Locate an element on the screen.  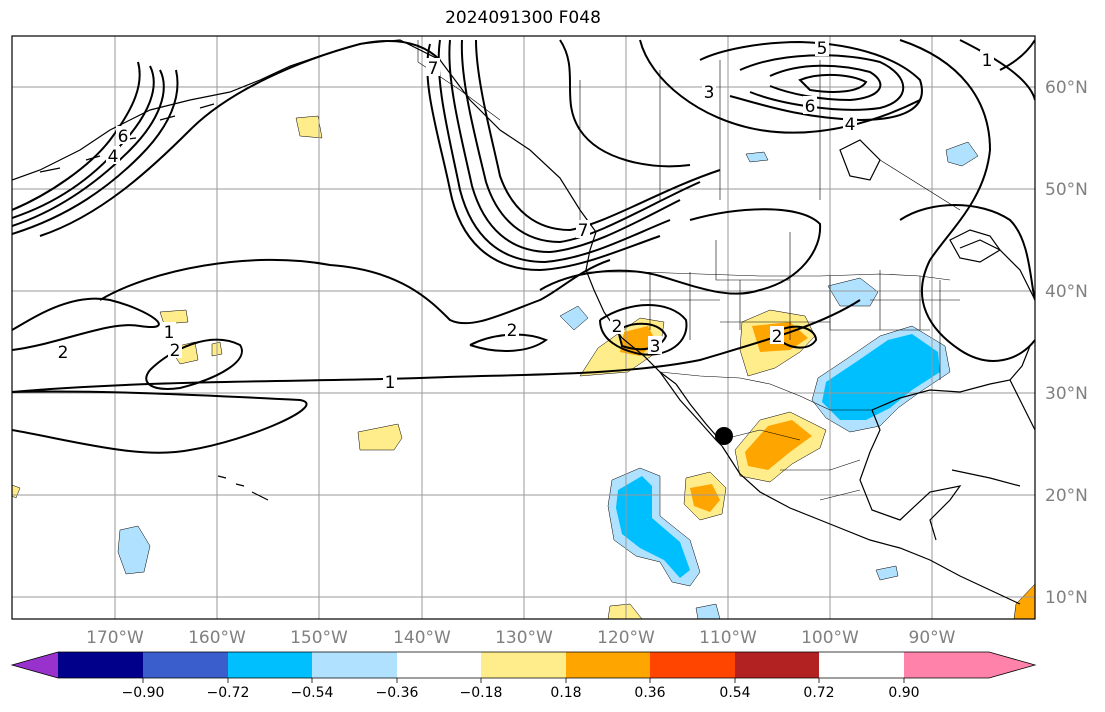
lat-label: 40°N is located at coordinates (1066, 292).